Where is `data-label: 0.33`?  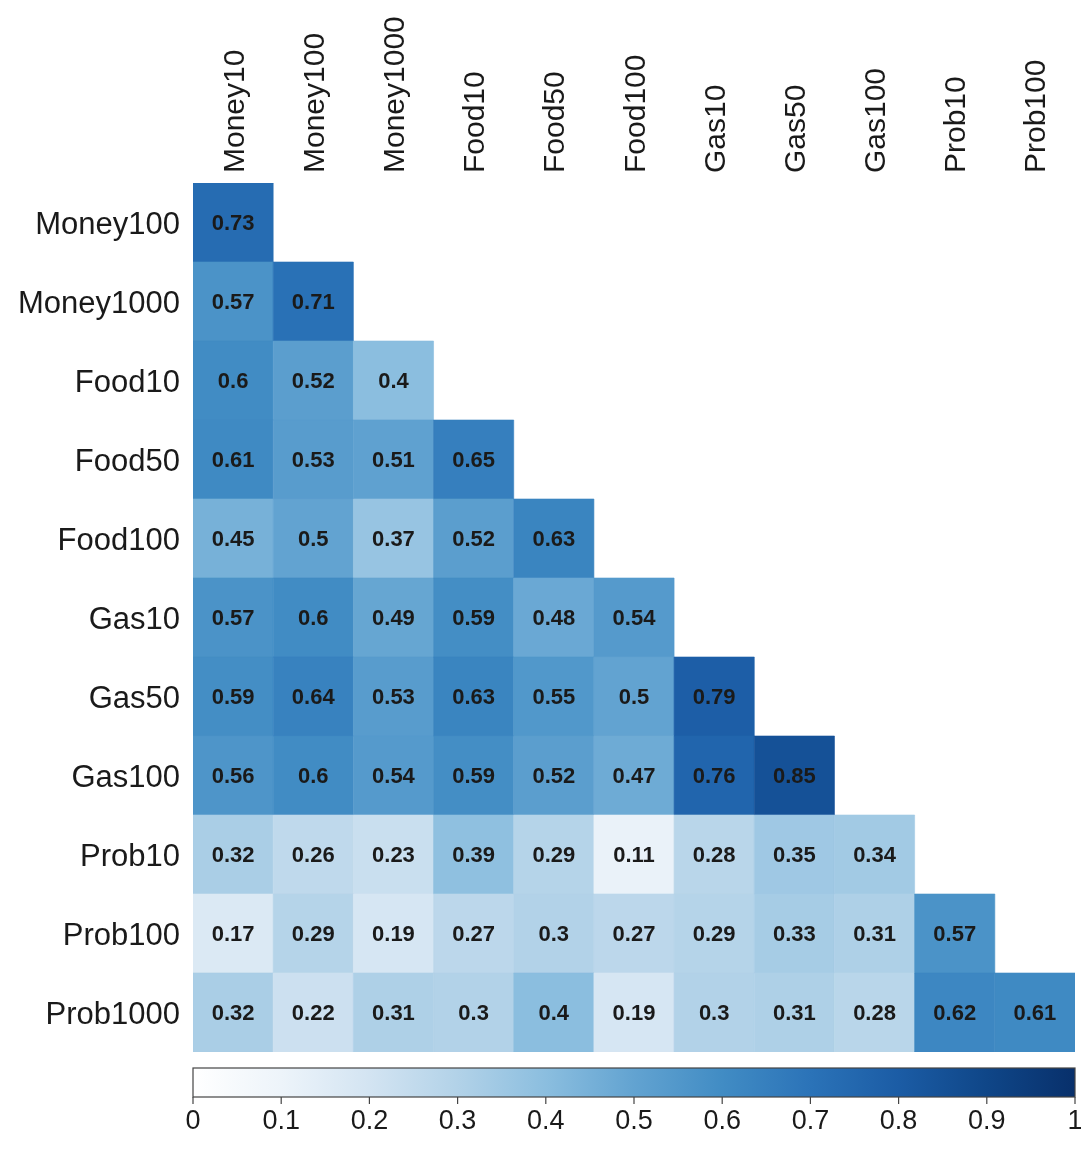 data-label: 0.33 is located at coordinates (794, 934).